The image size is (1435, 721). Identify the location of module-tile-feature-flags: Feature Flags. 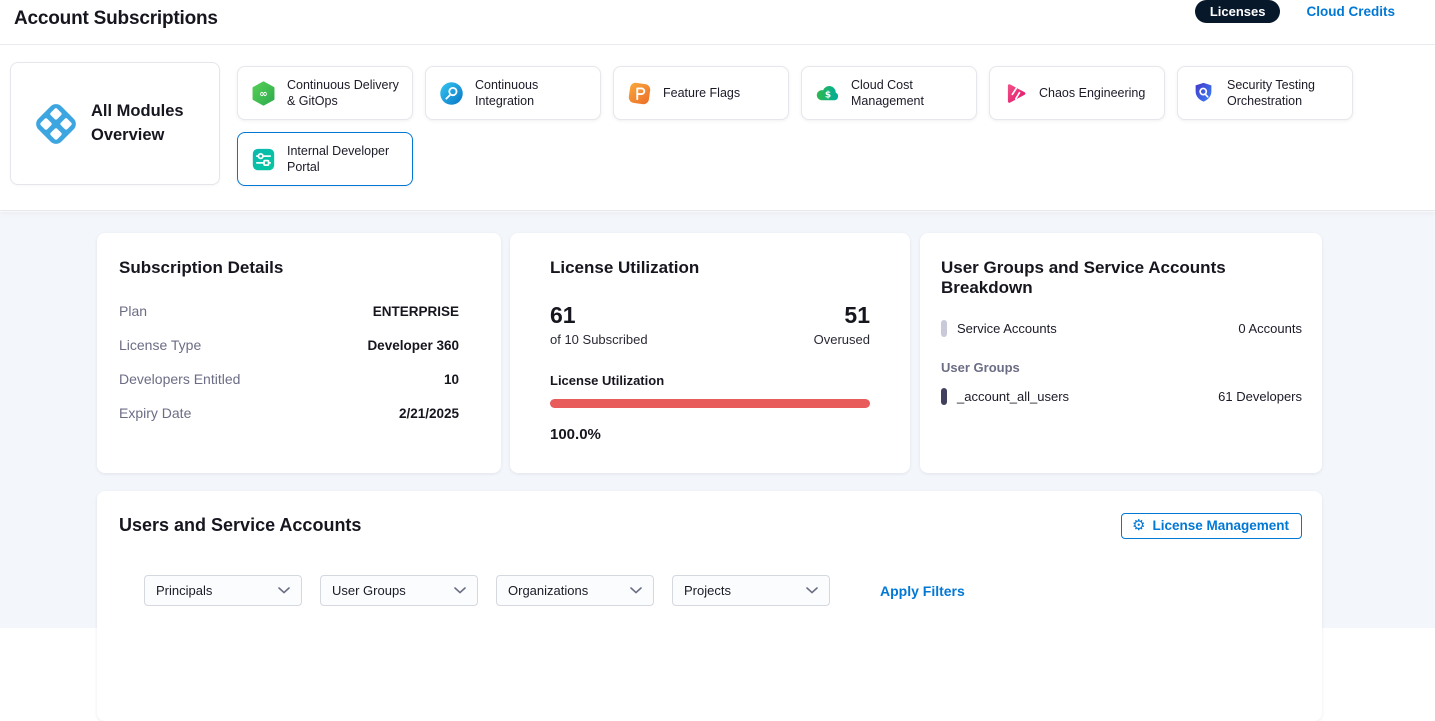
(701, 93).